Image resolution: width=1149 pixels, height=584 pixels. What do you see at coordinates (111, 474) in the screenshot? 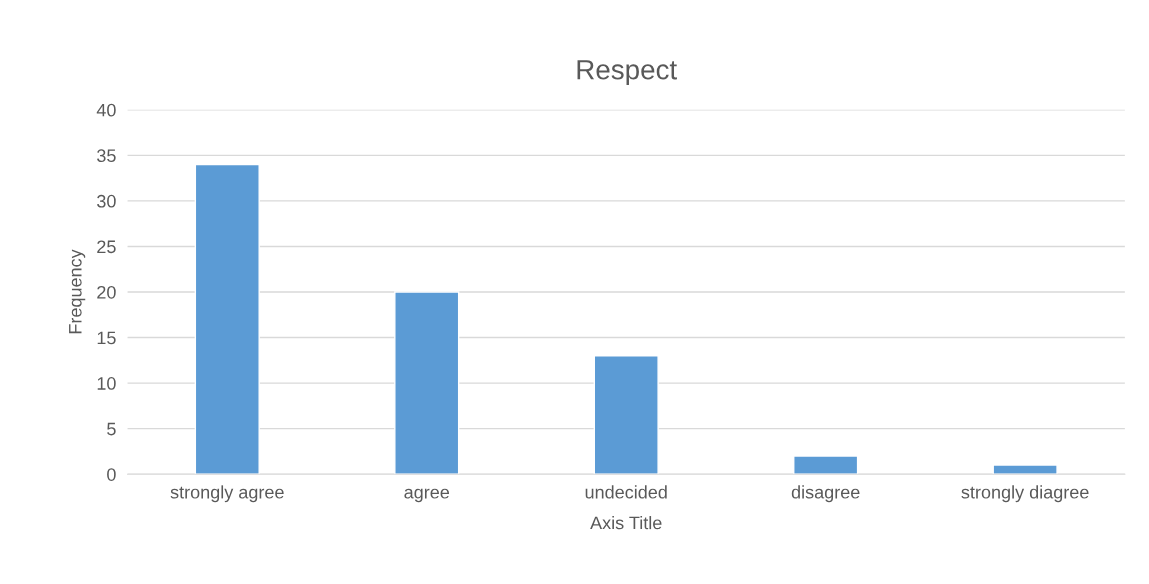
I see `y-tick-label: 0` at bounding box center [111, 474].